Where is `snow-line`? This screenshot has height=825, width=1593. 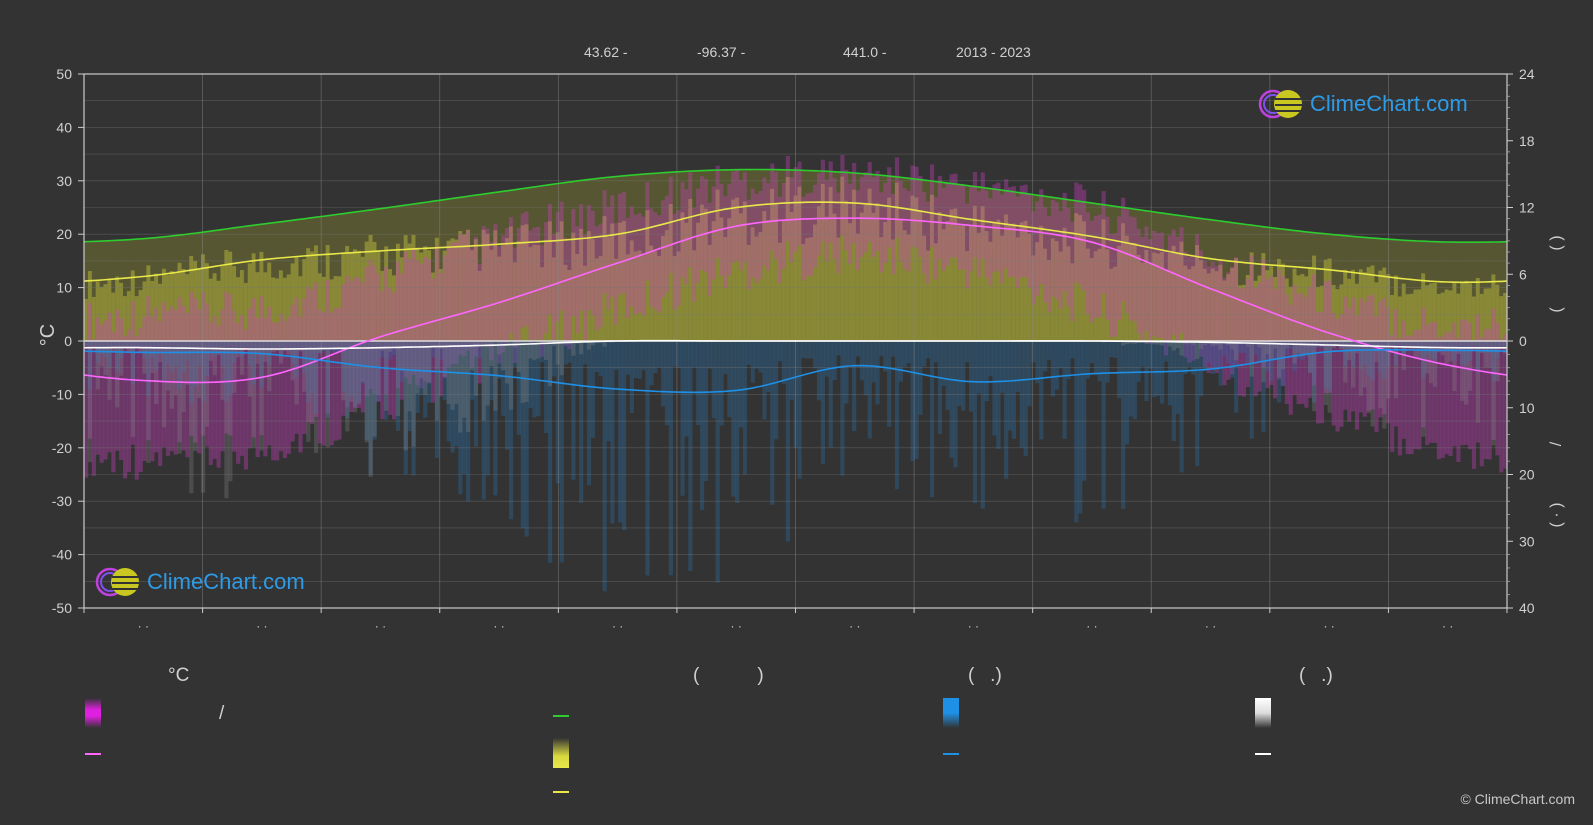
snow-line is located at coordinates (795, 344).